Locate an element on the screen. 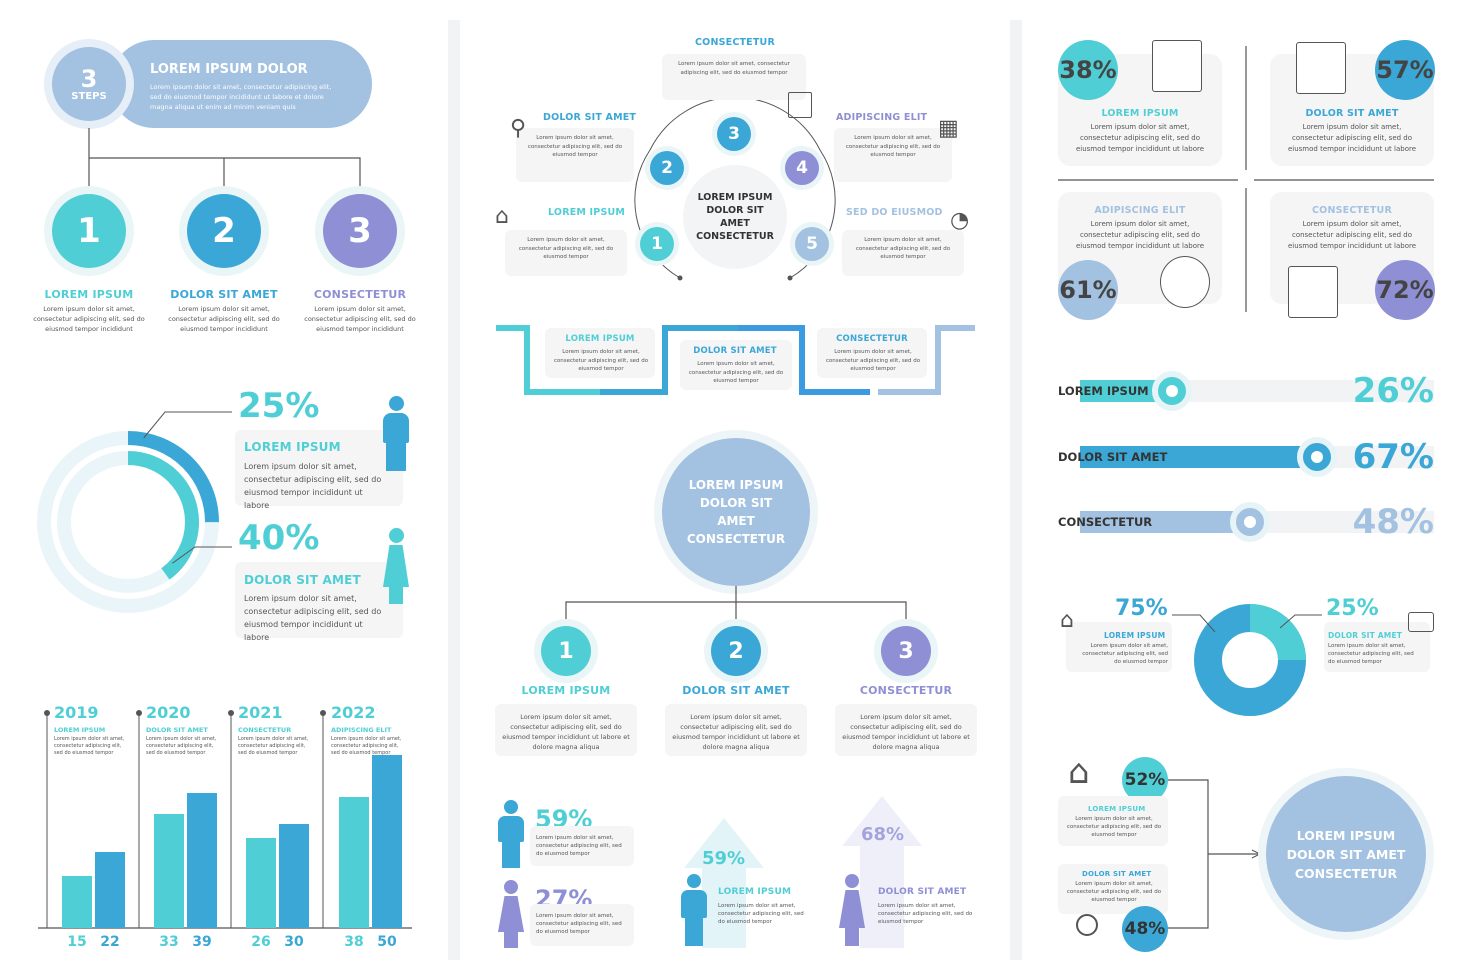  cycle-node: 2 is located at coordinates (667, 168).